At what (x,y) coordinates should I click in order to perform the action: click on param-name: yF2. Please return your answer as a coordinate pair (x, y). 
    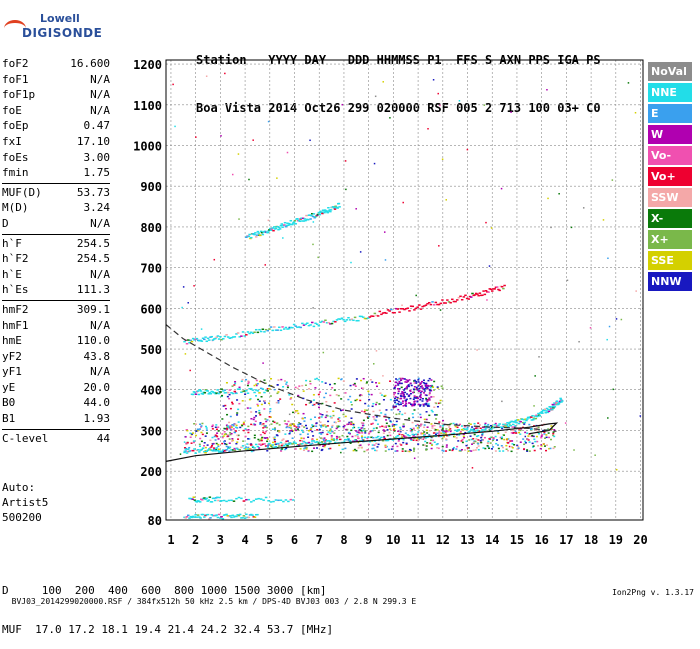
    Looking at the image, I should click on (12, 356).